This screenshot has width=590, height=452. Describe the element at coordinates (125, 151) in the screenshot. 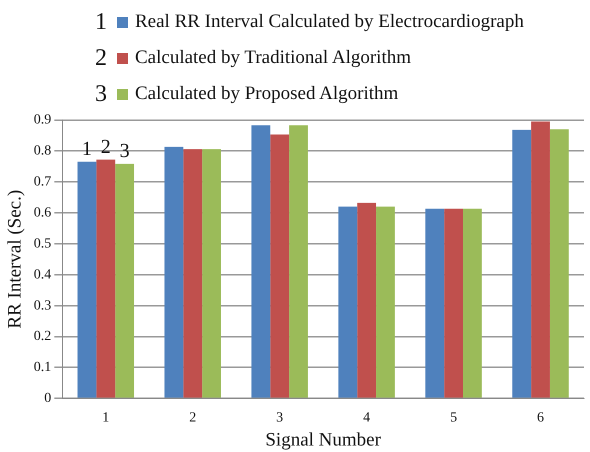

I see `annotation: 3` at that location.